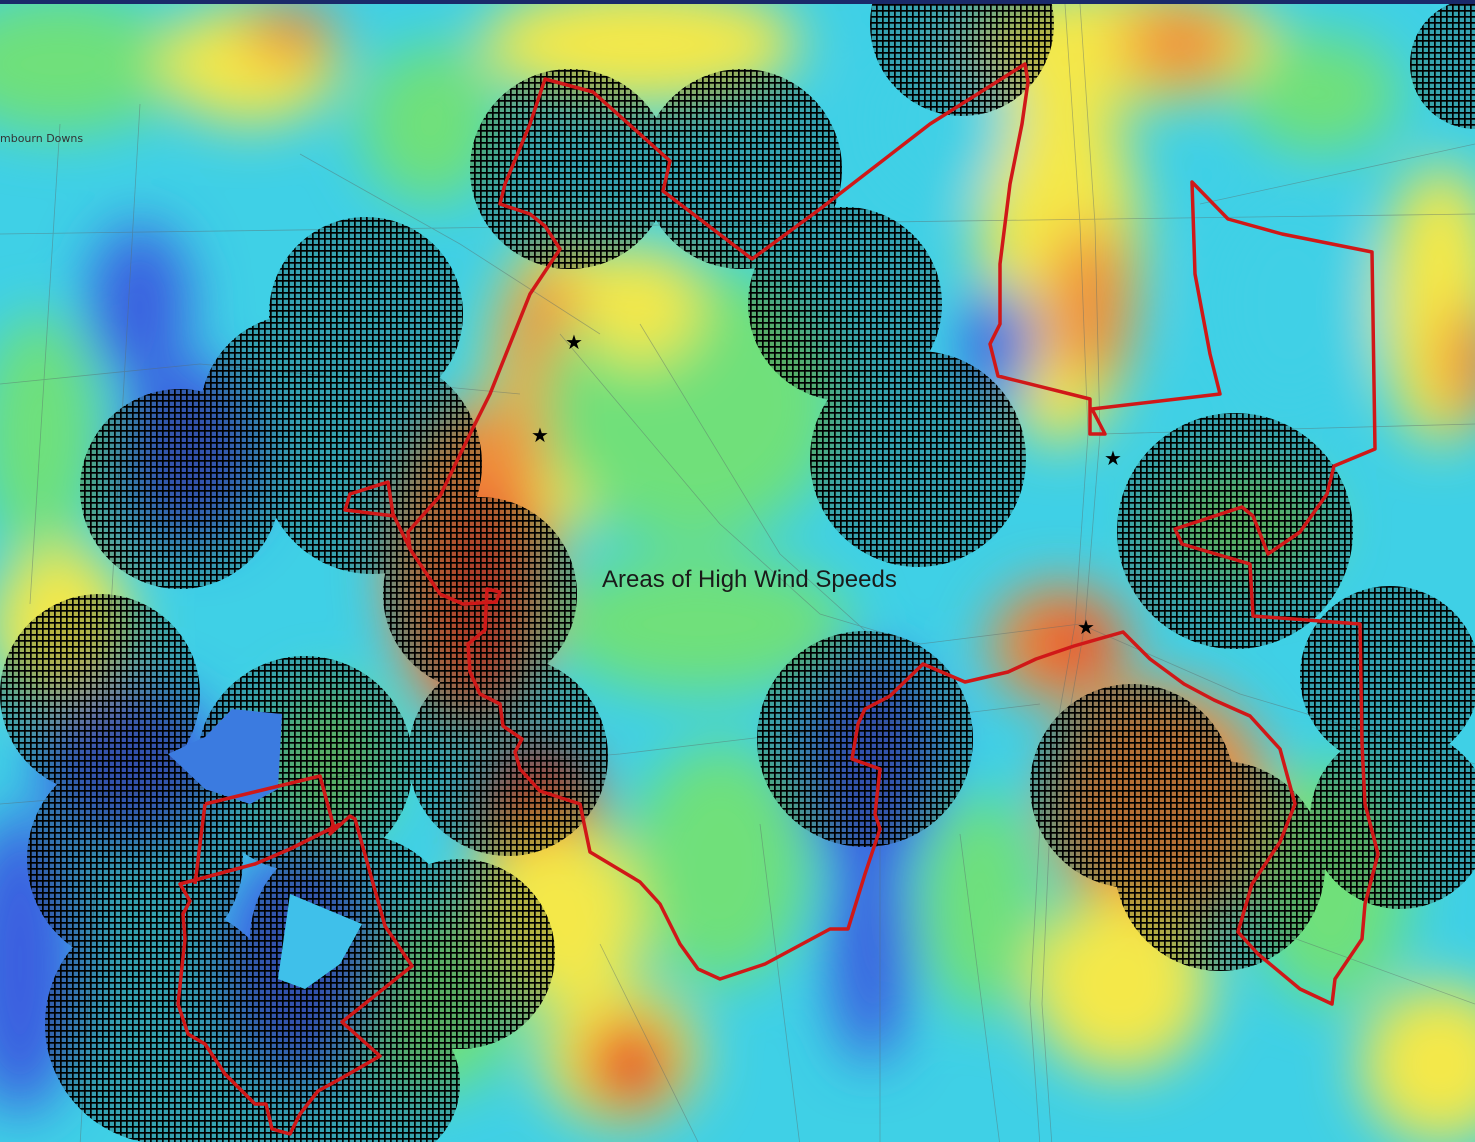  What do you see at coordinates (749, 579) in the screenshot?
I see `annotation-high-wind-speeds: Areas of High Wind Speeds` at bounding box center [749, 579].